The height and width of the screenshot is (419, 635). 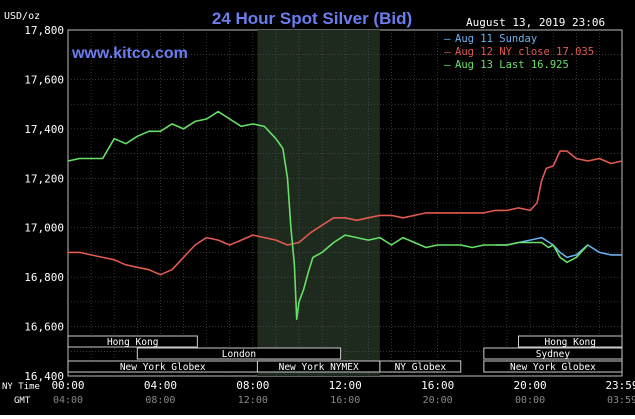 What do you see at coordinates (68, 400) in the screenshot?
I see `x-tick-label-gmt: 04:00` at bounding box center [68, 400].